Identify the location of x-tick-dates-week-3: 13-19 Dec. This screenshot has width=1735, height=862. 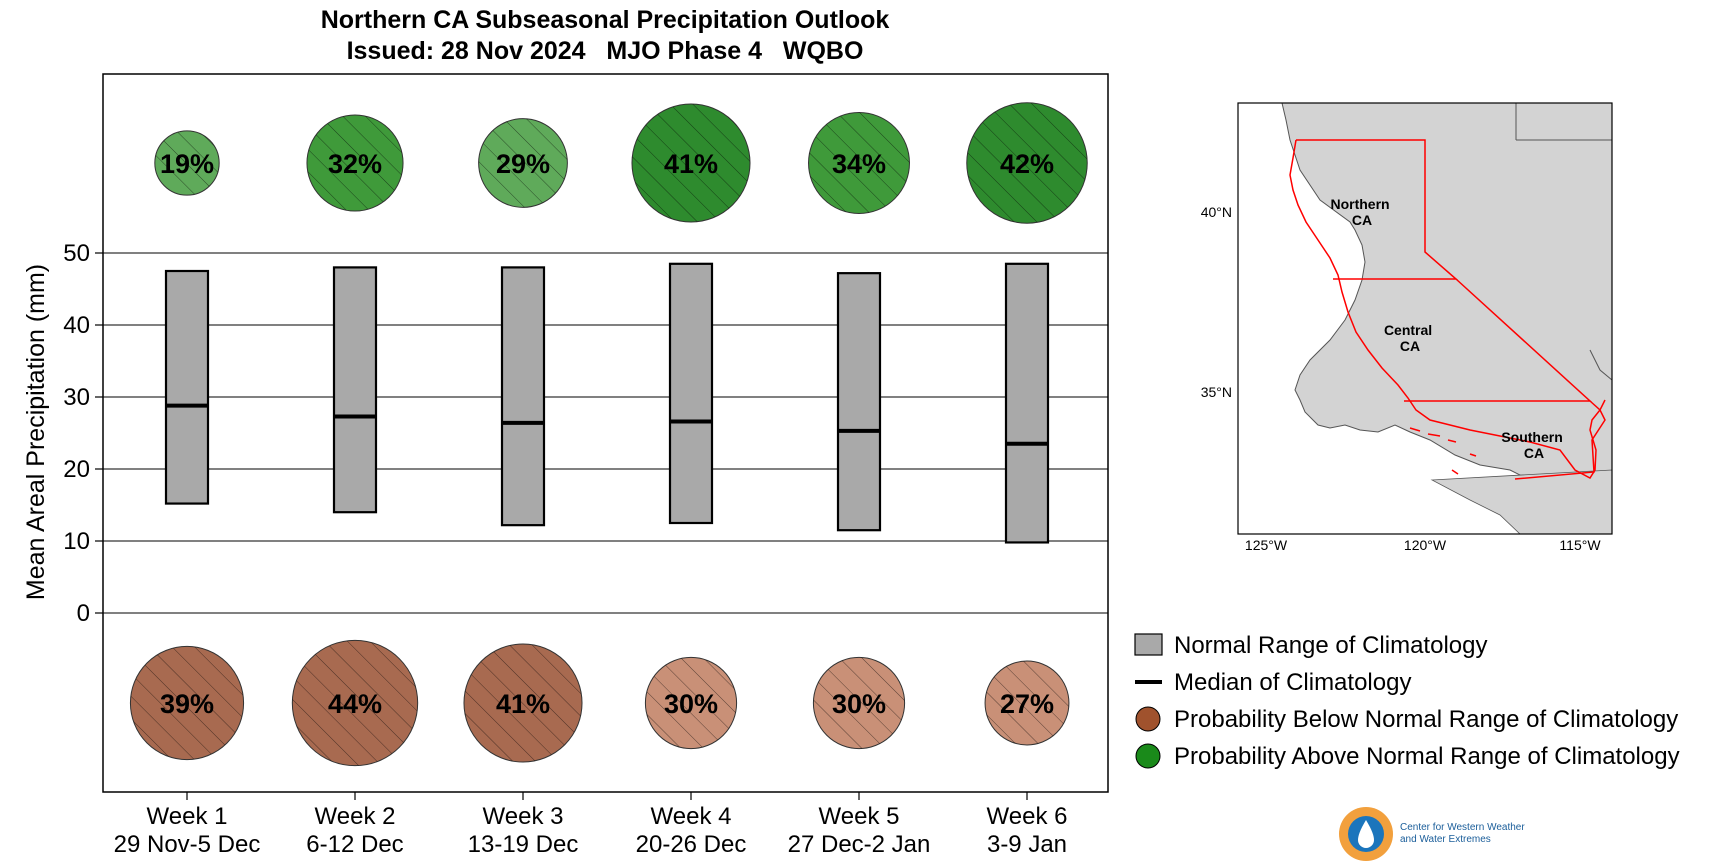
(523, 844).